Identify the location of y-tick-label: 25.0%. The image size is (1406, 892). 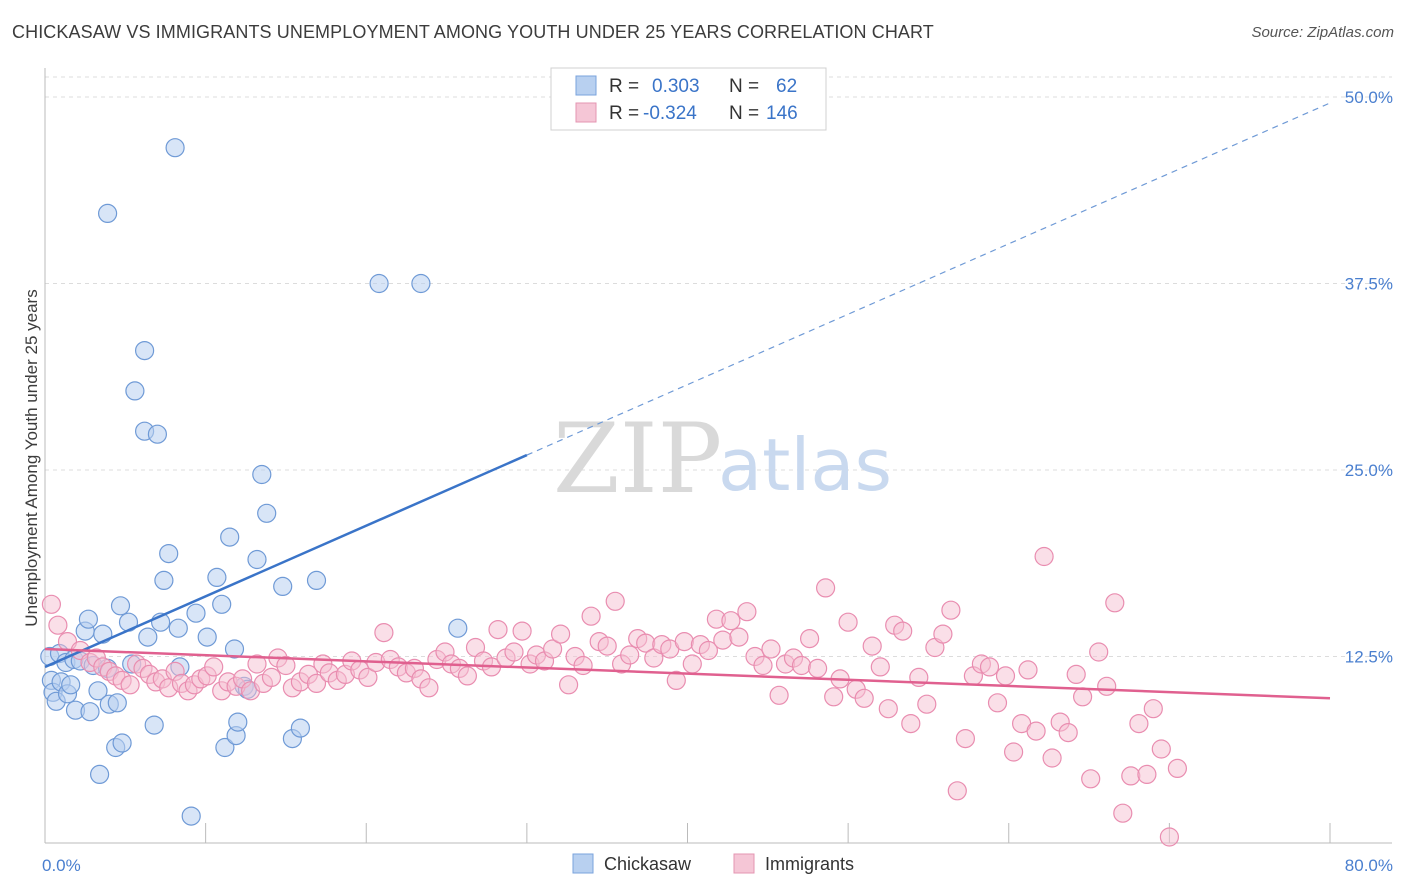
(1369, 470).